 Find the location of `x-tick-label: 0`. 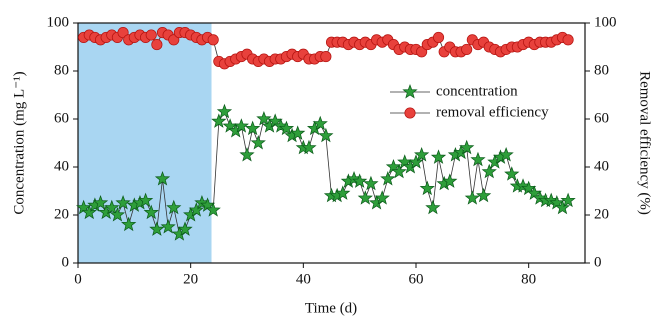

x-tick-label: 0 is located at coordinates (78, 279).